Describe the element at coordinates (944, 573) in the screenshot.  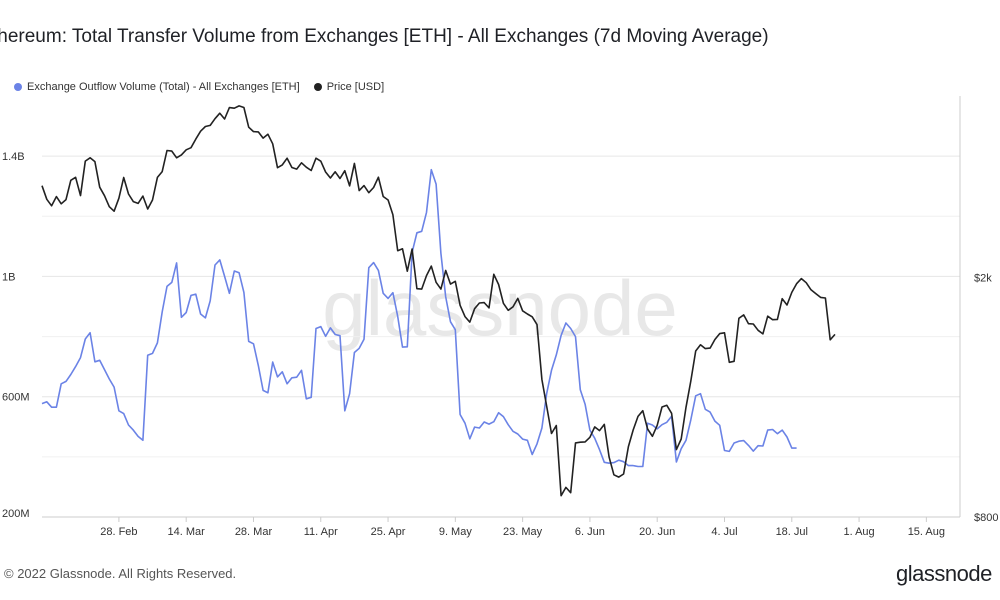
I see `brand-logo: glassnode` at that location.